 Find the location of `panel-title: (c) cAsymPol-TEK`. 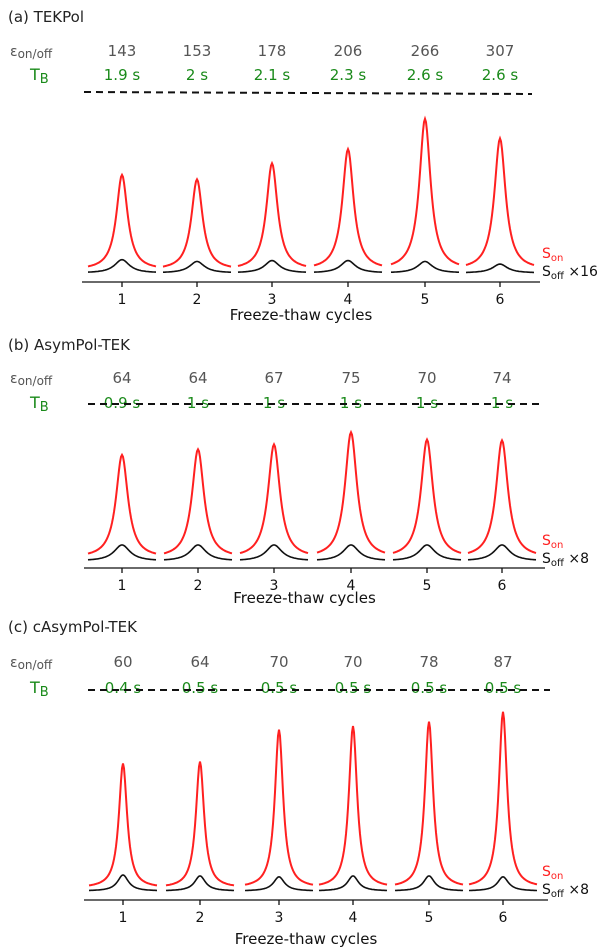

panel-title: (c) cAsymPol-TEK is located at coordinates (73, 627).